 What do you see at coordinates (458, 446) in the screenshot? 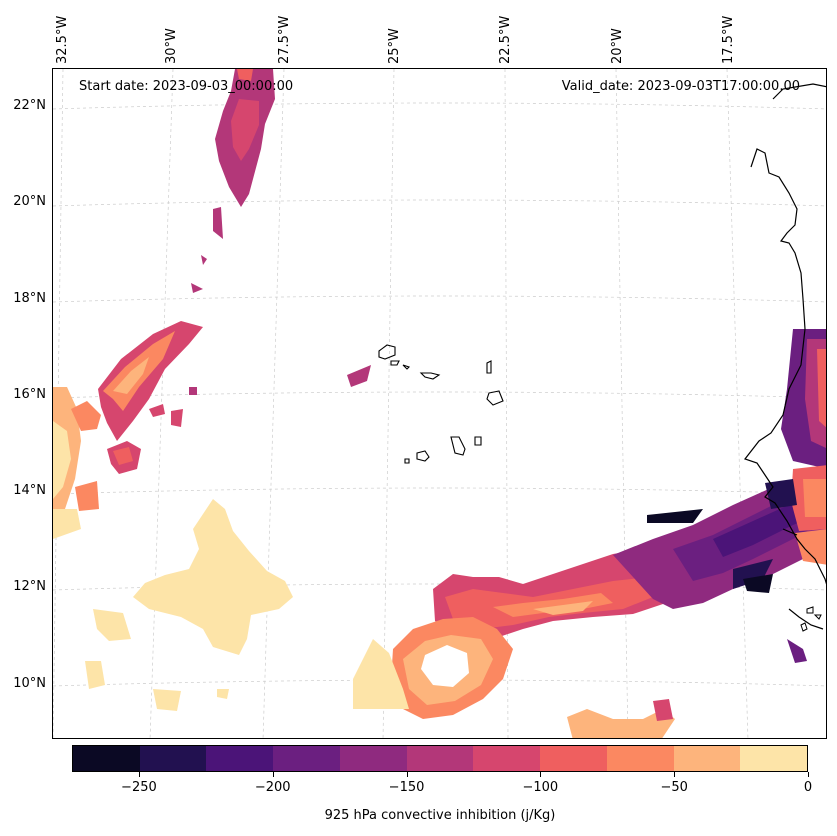
I see `island-santiago` at bounding box center [458, 446].